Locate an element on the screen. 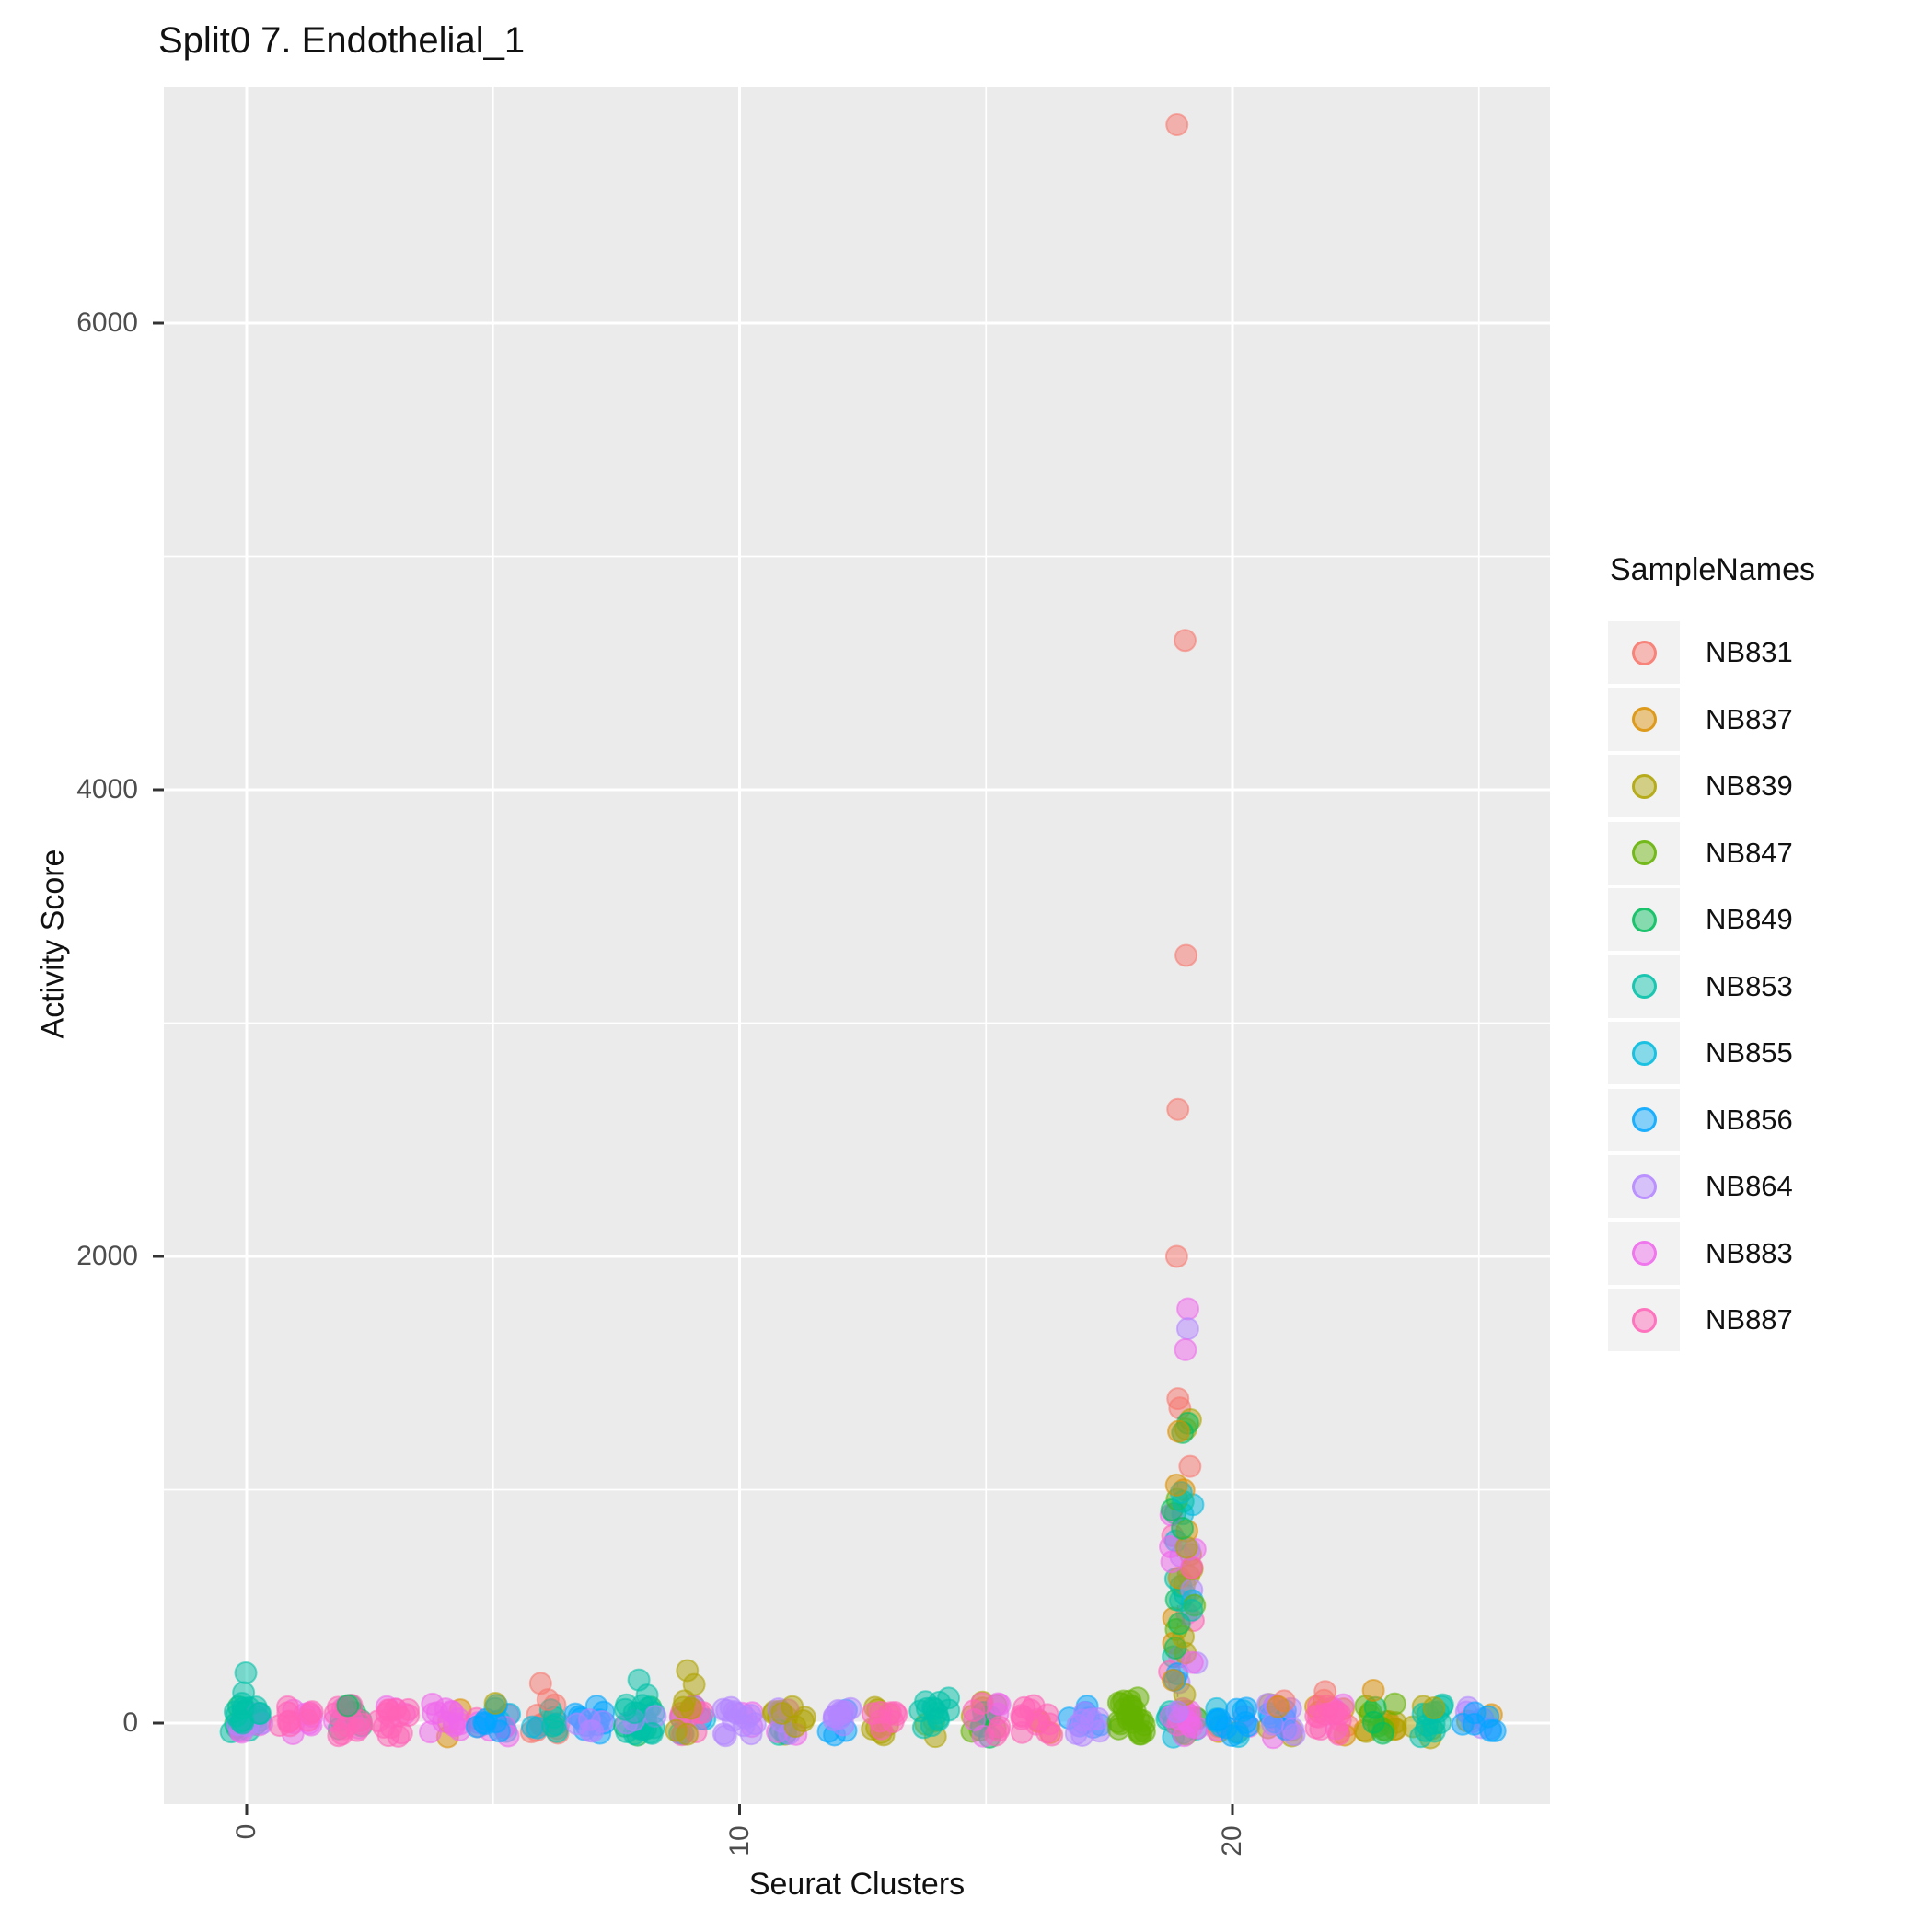 The height and width of the screenshot is (1932, 1932). legend-item: NB853 is located at coordinates (1712, 986).